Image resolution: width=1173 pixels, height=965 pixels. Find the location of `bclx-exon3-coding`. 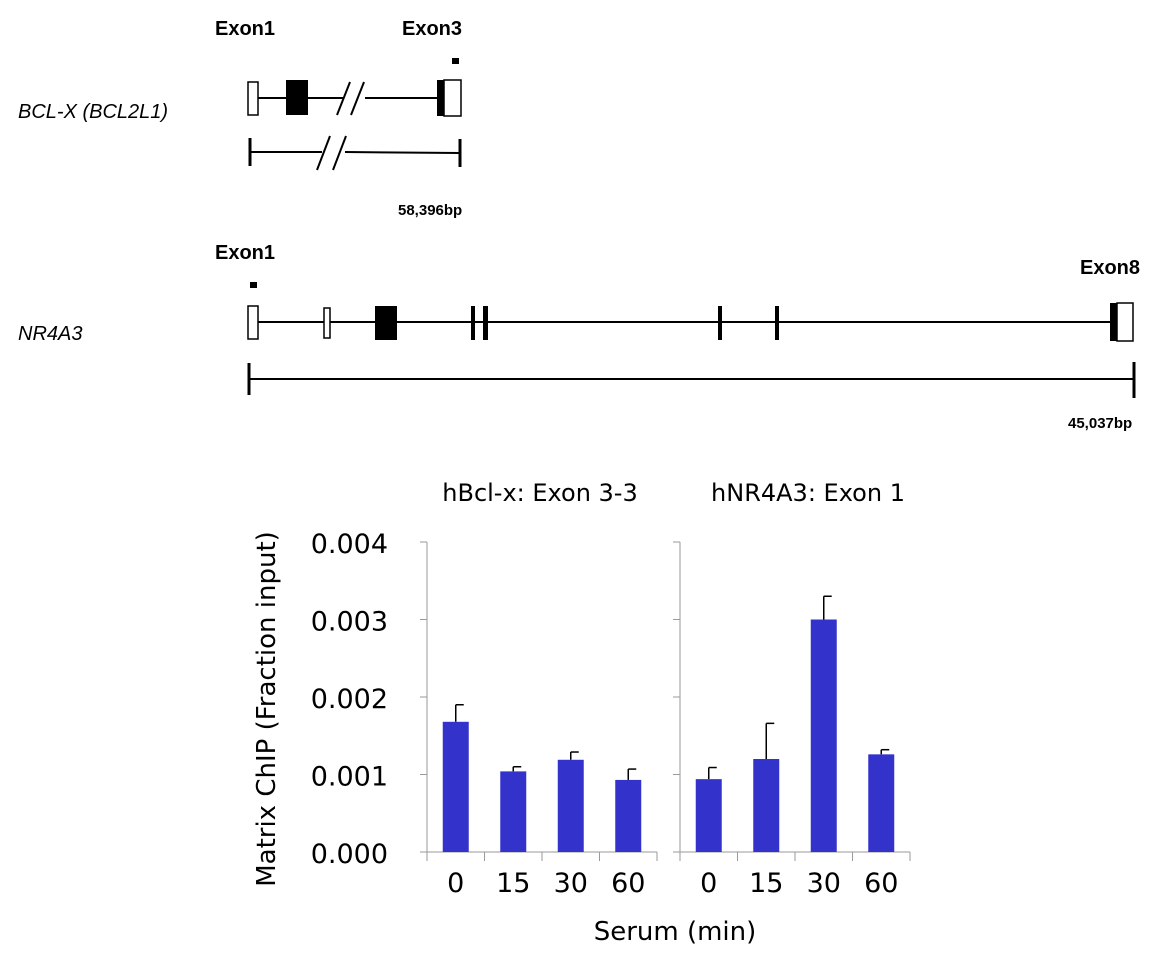

bclx-exon3-coding is located at coordinates (440, 98).